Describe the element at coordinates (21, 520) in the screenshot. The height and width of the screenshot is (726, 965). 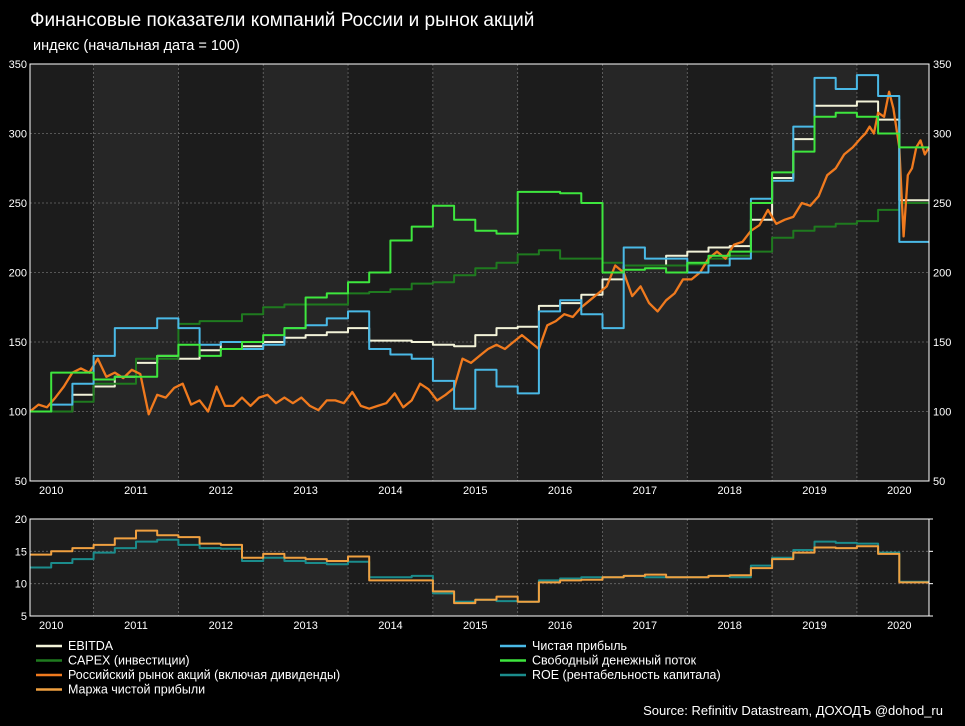
I see `bottom-y-tick-label: 20` at that location.